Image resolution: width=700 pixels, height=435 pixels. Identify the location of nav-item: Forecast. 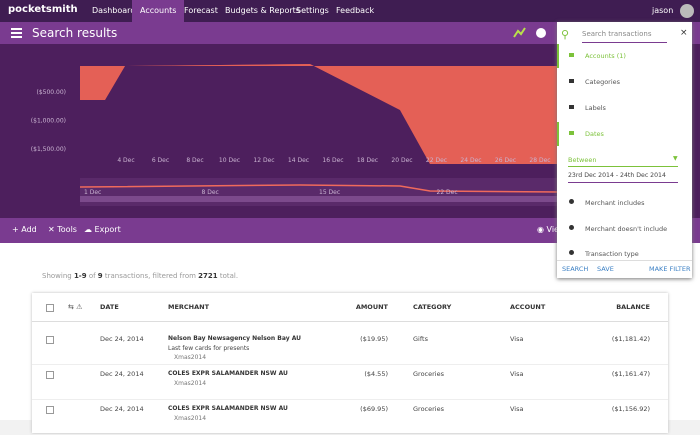
(201, 10).